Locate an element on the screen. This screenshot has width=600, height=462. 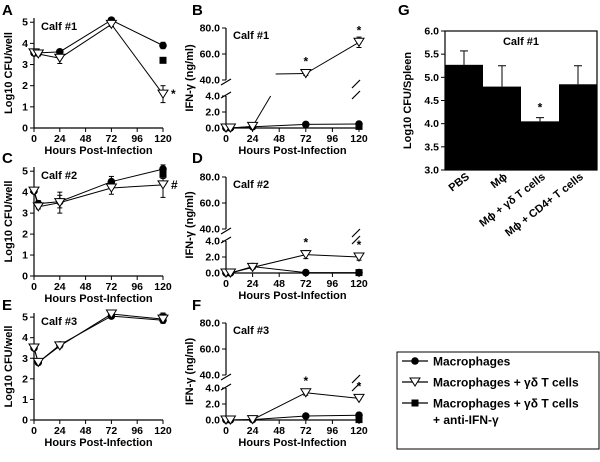
y-tick-label: 4.5 is located at coordinates (431, 101).